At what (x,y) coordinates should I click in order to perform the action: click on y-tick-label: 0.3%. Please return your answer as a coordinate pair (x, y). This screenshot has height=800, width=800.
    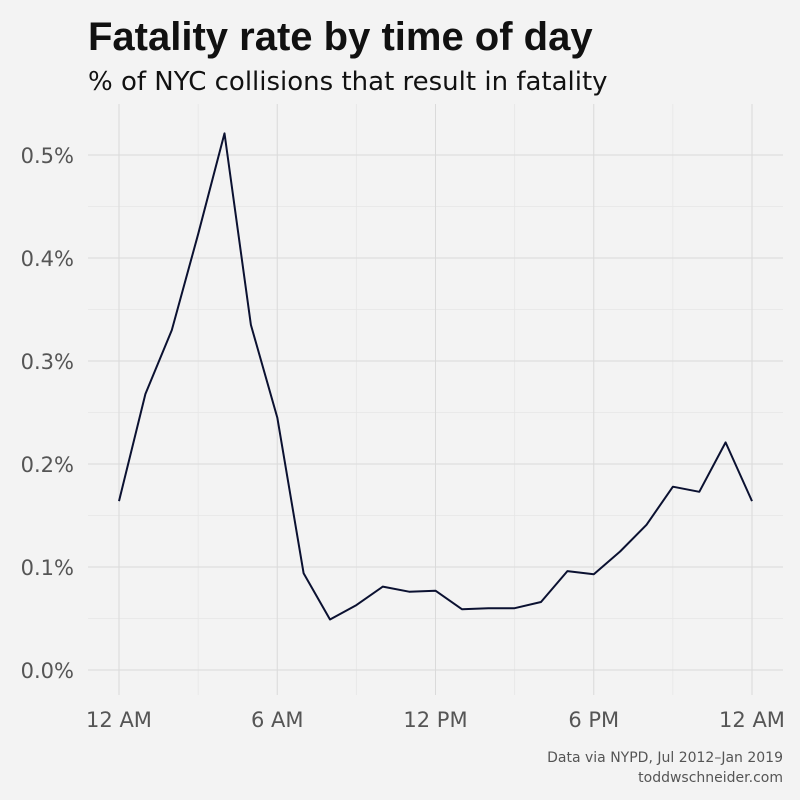
    Looking at the image, I should click on (47, 362).